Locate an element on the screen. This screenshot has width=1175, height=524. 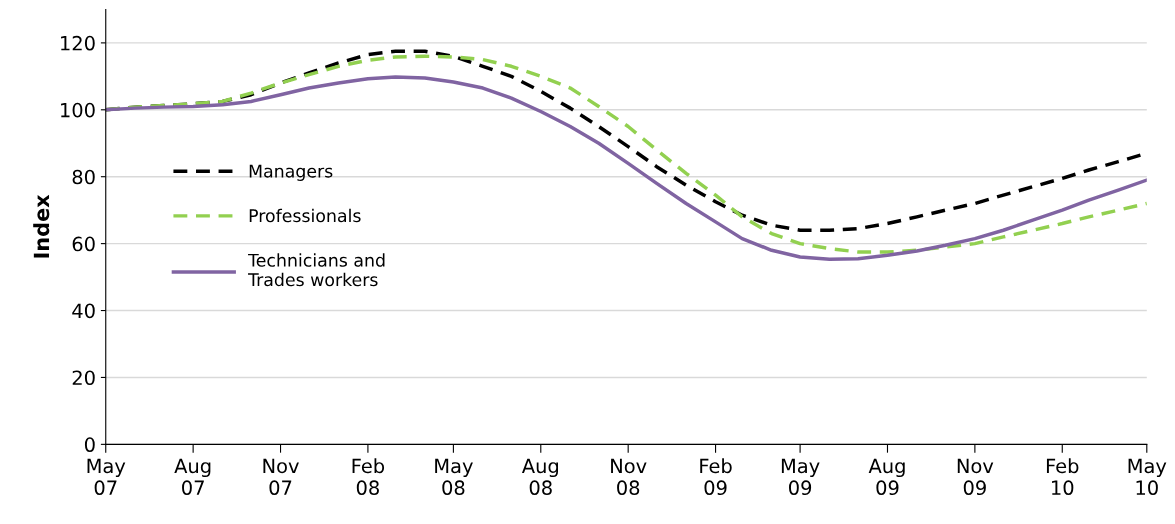
x-tick-label: Nov 08 is located at coordinates (629, 477).